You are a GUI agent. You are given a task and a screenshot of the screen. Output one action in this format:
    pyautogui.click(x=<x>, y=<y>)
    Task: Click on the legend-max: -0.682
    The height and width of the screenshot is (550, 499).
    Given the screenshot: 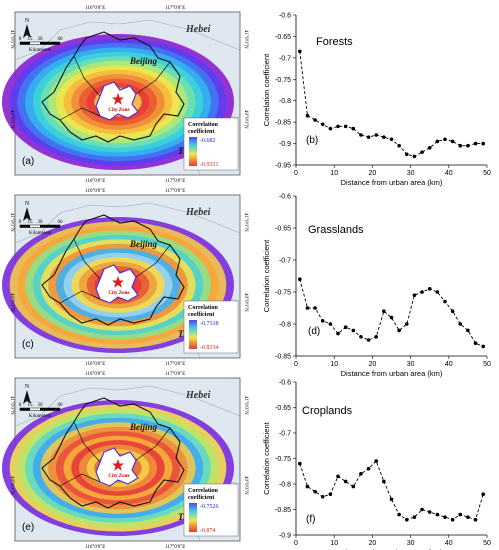 What is the action you would take?
    pyautogui.click(x=208, y=141)
    